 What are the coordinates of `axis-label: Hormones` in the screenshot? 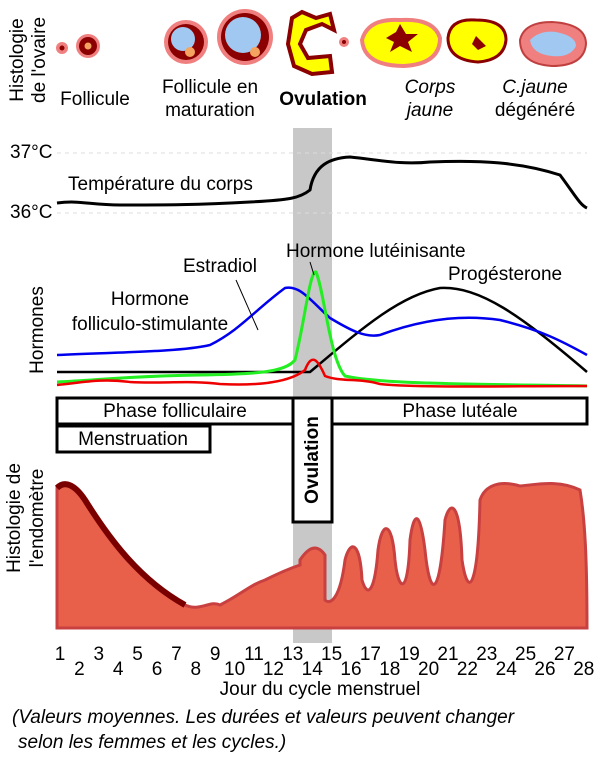 It's located at (37, 330).